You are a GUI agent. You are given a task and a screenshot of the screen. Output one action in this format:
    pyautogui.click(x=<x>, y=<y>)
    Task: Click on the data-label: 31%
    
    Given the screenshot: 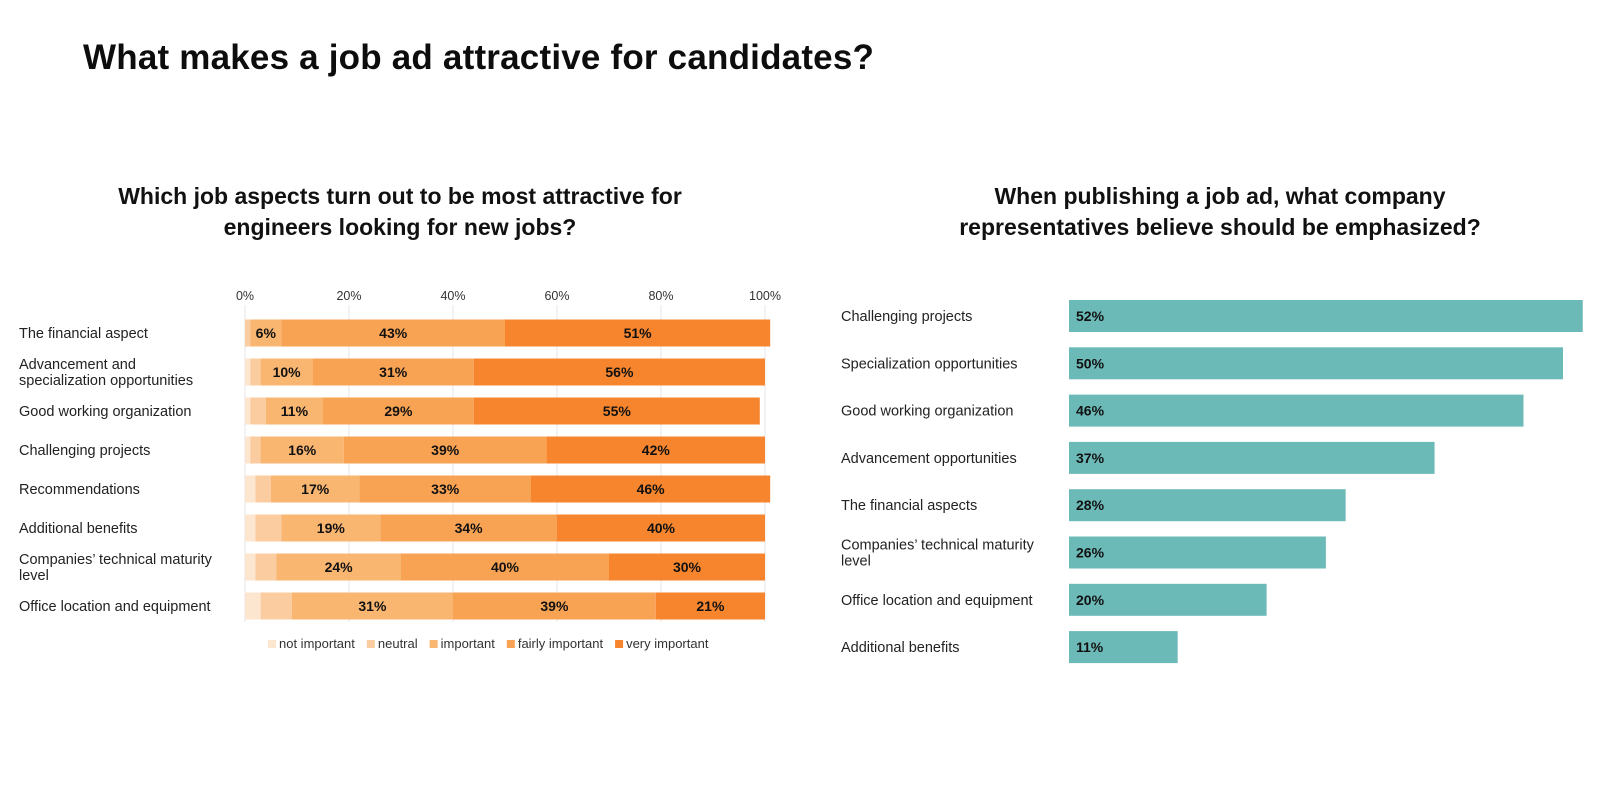 What is the action you would take?
    pyautogui.click(x=372, y=606)
    